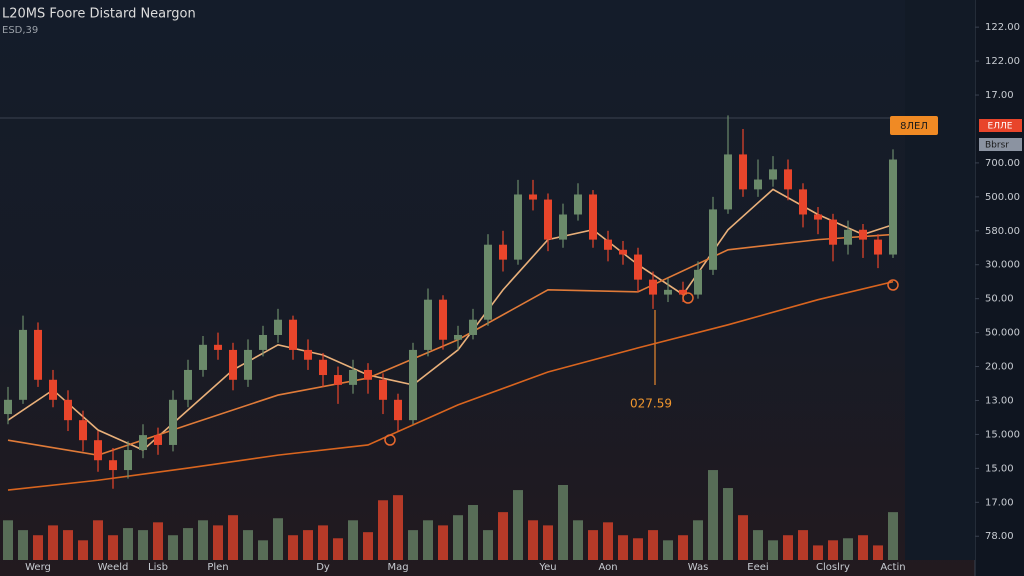 The width and height of the screenshot is (1024, 576). Describe the element at coordinates (999, 536) in the screenshot. I see `y-tick-label: 78.00` at that location.